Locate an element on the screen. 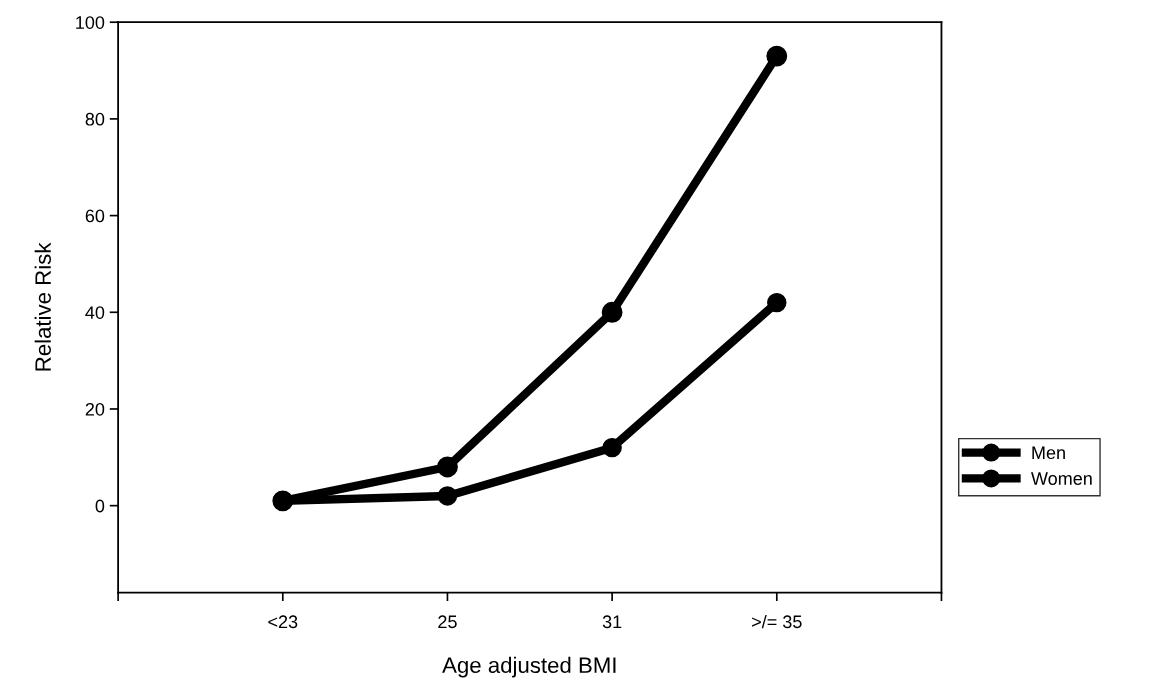 Image resolution: width=1158 pixels, height=694 pixels. x-tick-label: >/= 35 is located at coordinates (777, 621).